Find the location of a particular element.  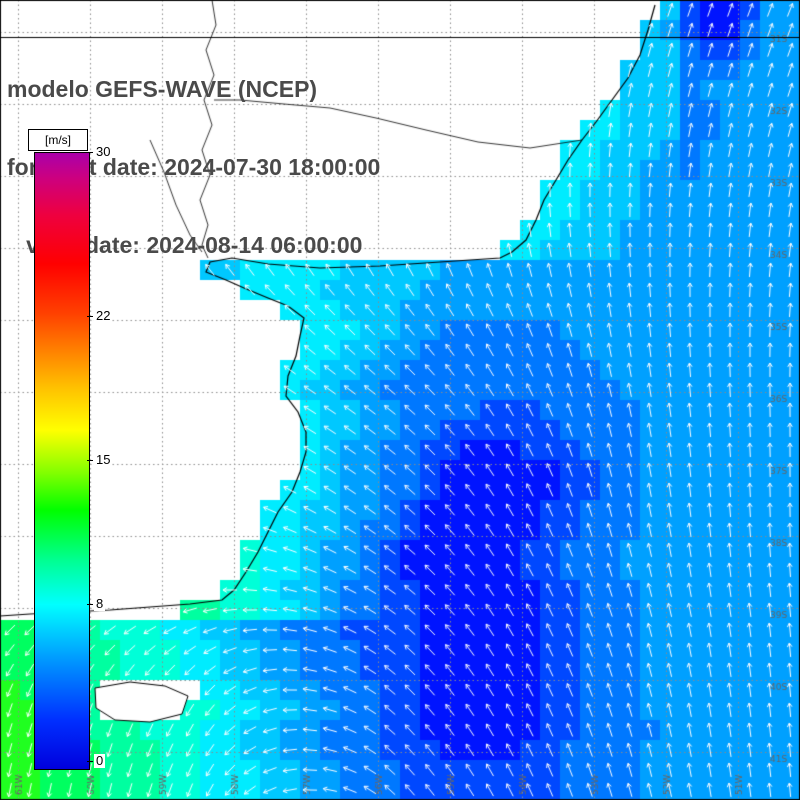

colorbar-label-0: 0 is located at coordinates (96, 760).